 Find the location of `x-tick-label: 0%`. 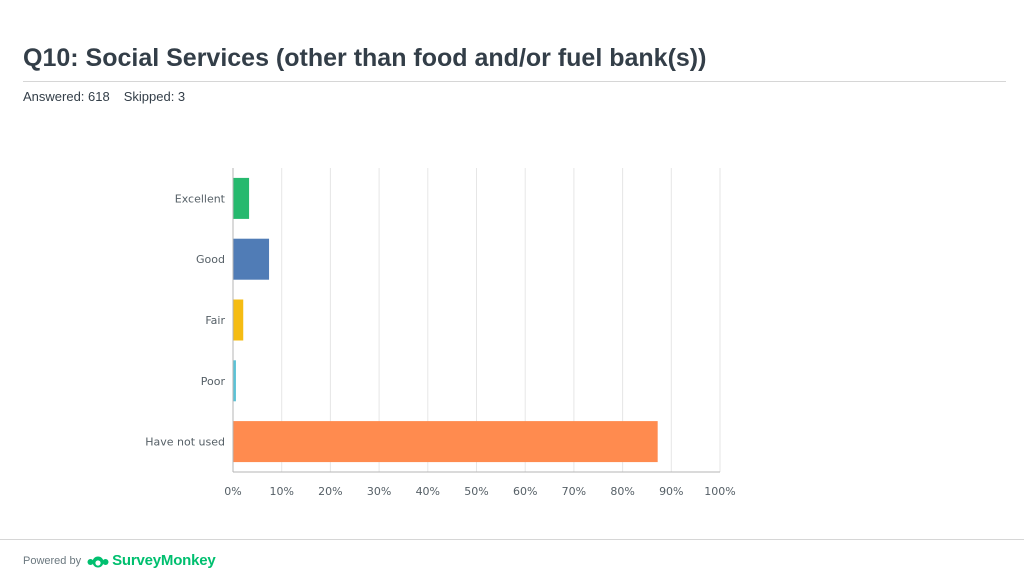

x-tick-label: 0% is located at coordinates (232, 491).